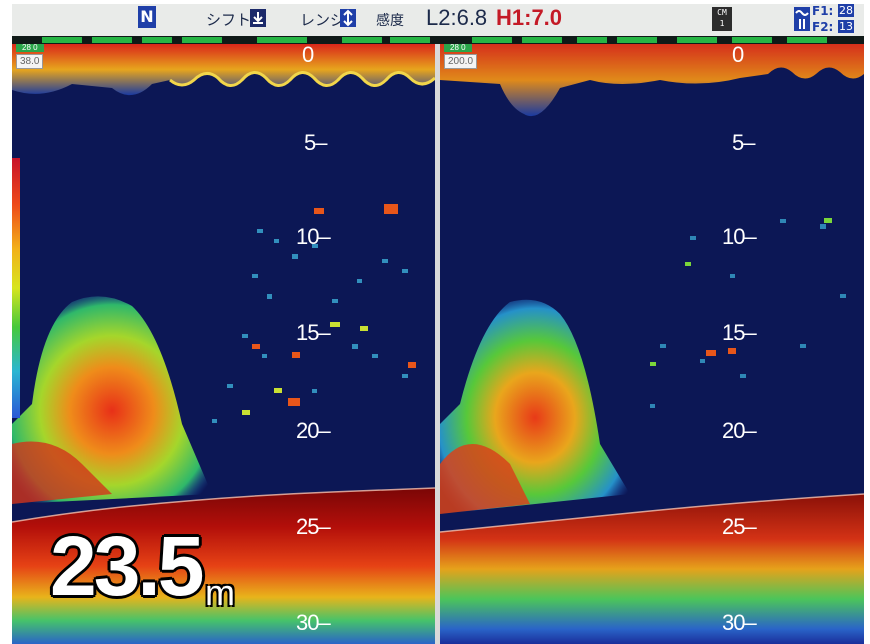  What do you see at coordinates (802, 19) in the screenshot?
I see `frequency-wave-icon` at bounding box center [802, 19].